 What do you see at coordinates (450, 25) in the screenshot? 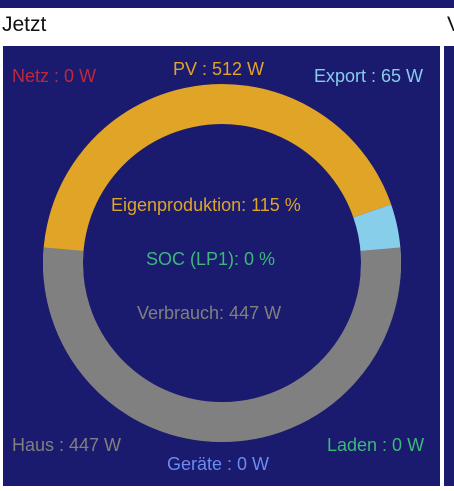
I see `next-panel-title-fragment: V` at bounding box center [450, 25].